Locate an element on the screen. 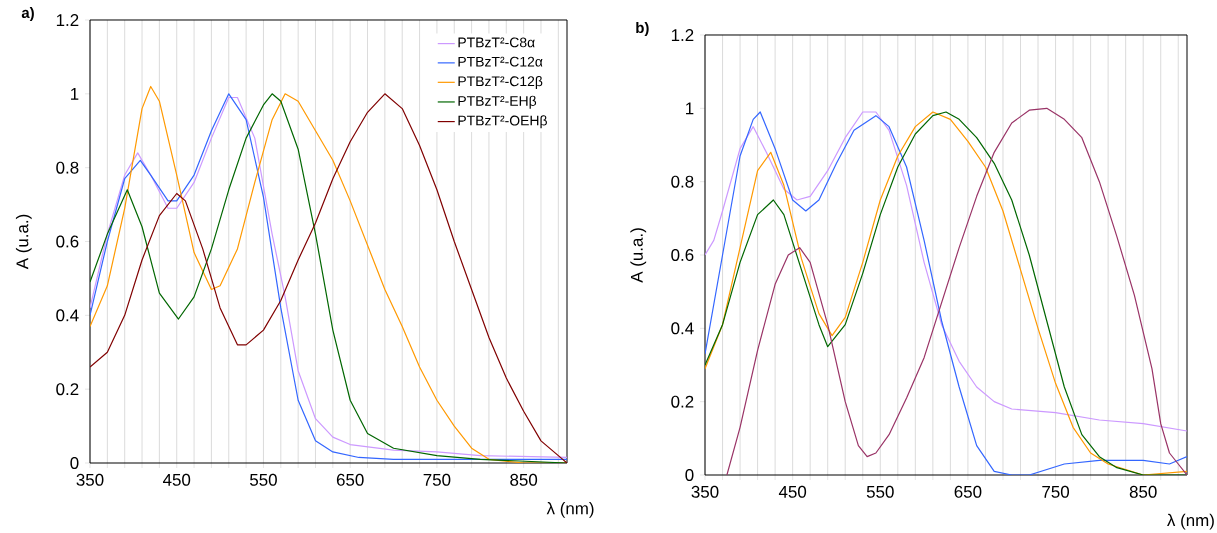 Image resolution: width=1217 pixels, height=533 pixels. chart-title: a) is located at coordinates (27, 14).